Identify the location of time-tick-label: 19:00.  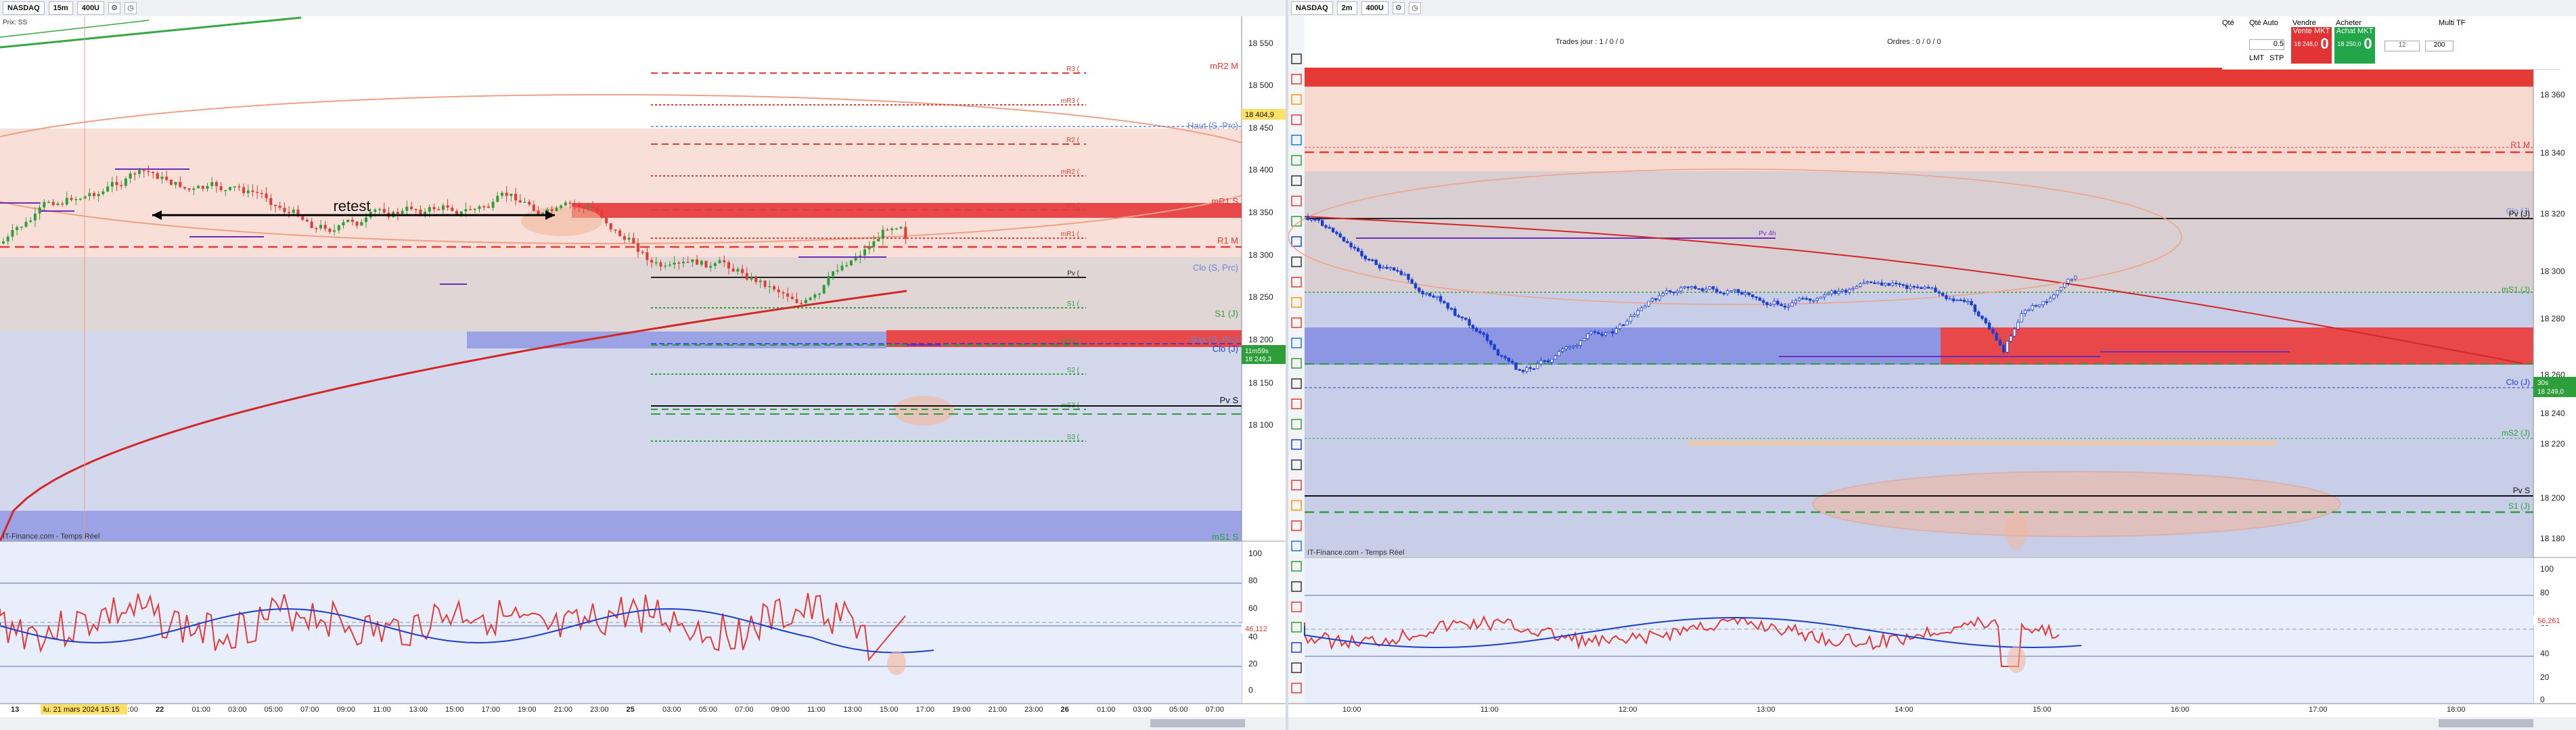
(527, 710).